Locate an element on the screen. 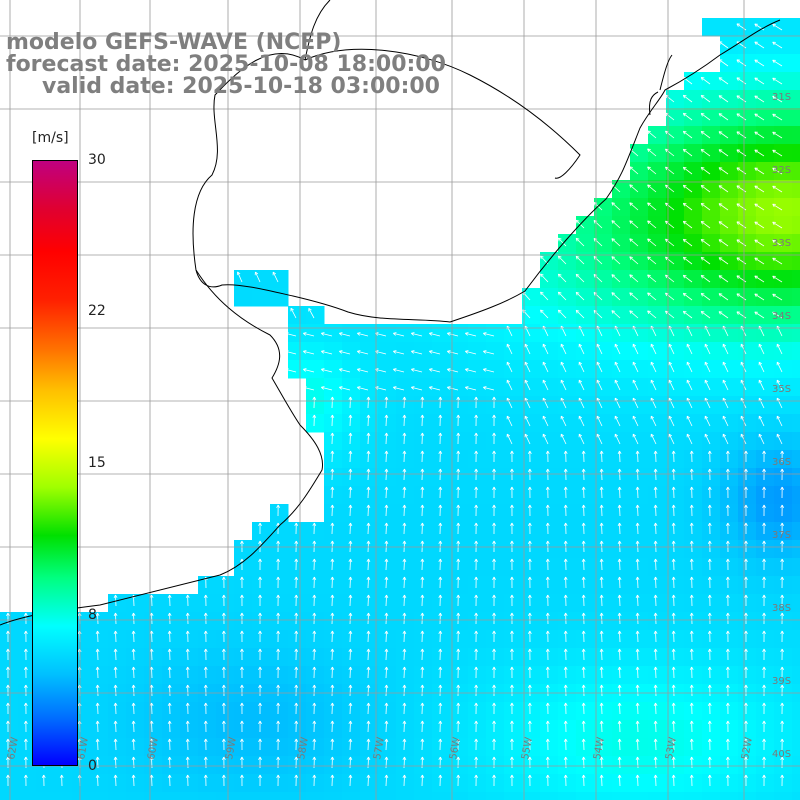  longitude-label: 60W is located at coordinates (153, 748).